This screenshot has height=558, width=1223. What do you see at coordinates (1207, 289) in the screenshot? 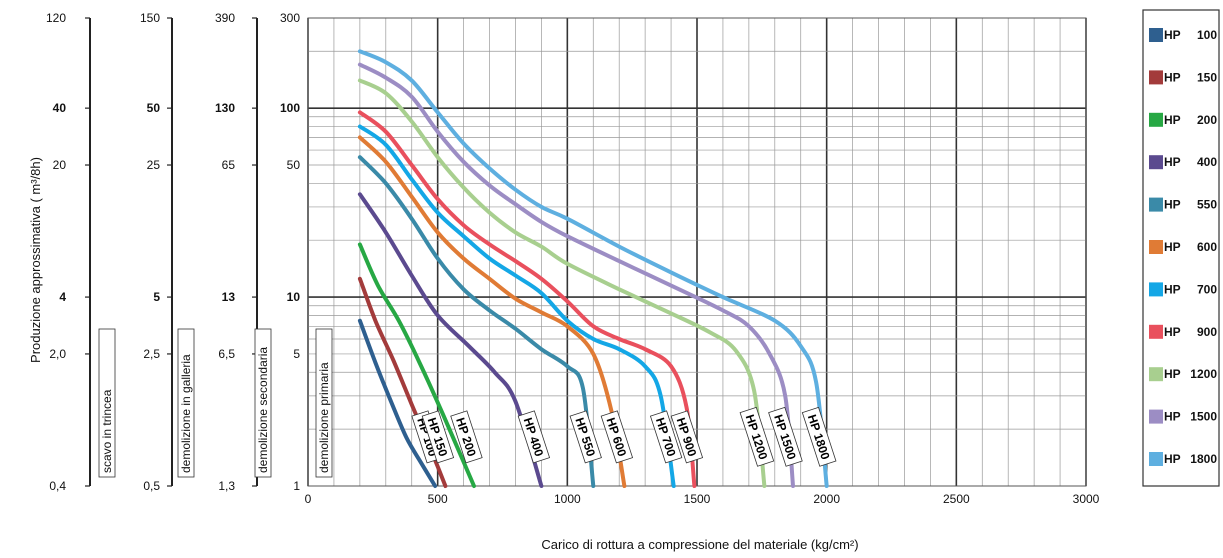
I see `legend-value-label: 700` at bounding box center [1207, 289].